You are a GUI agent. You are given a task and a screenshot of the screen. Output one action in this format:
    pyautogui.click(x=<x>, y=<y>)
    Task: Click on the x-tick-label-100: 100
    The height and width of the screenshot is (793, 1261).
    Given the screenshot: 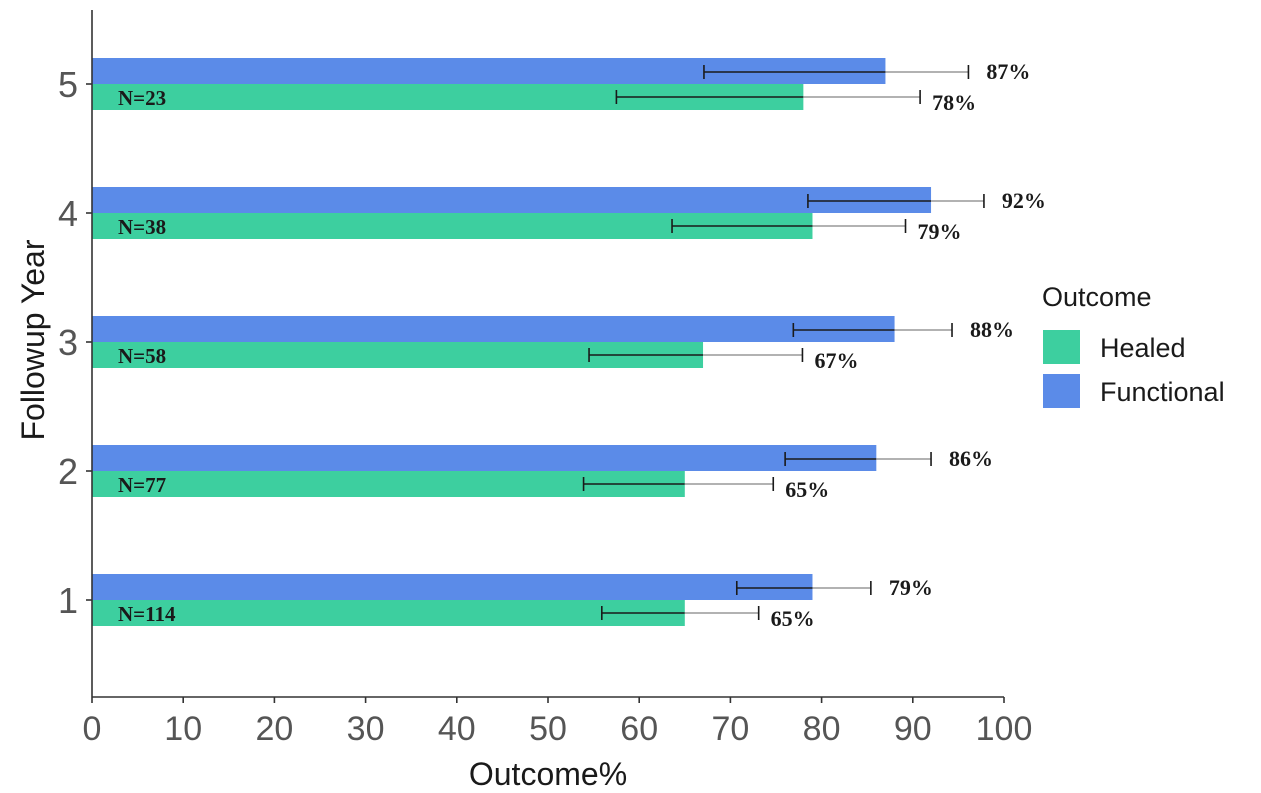 What is the action you would take?
    pyautogui.click(x=1004, y=729)
    